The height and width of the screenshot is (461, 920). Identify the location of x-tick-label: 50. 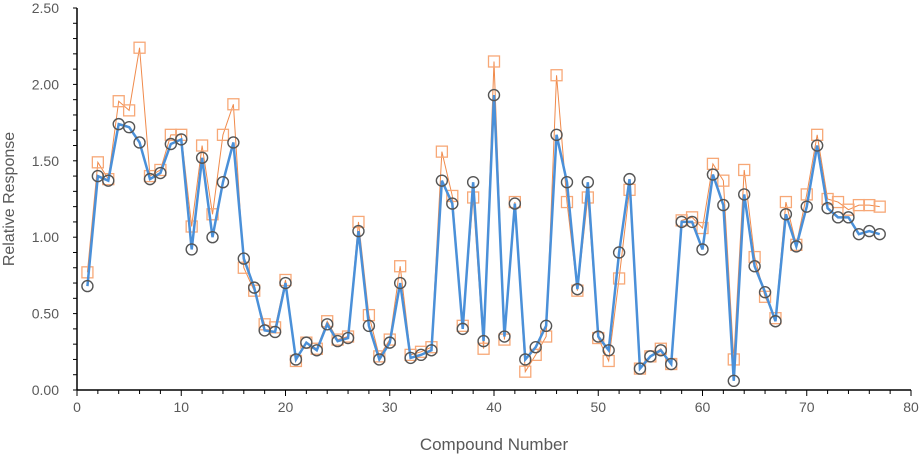
(598, 407).